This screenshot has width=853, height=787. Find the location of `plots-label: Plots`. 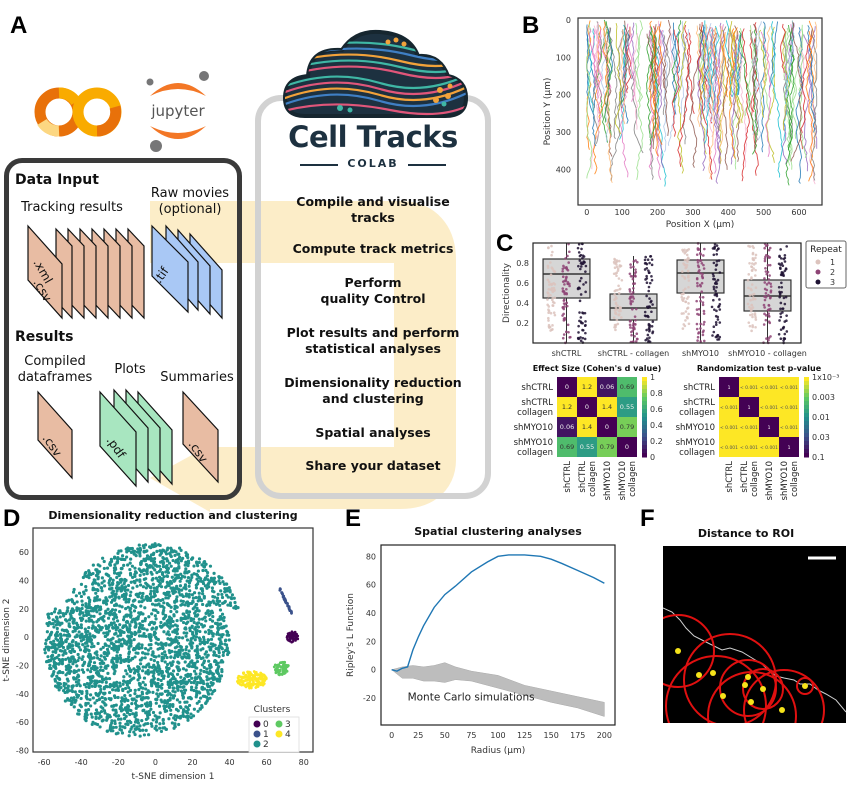

plots-label: Plots is located at coordinates (130, 369).